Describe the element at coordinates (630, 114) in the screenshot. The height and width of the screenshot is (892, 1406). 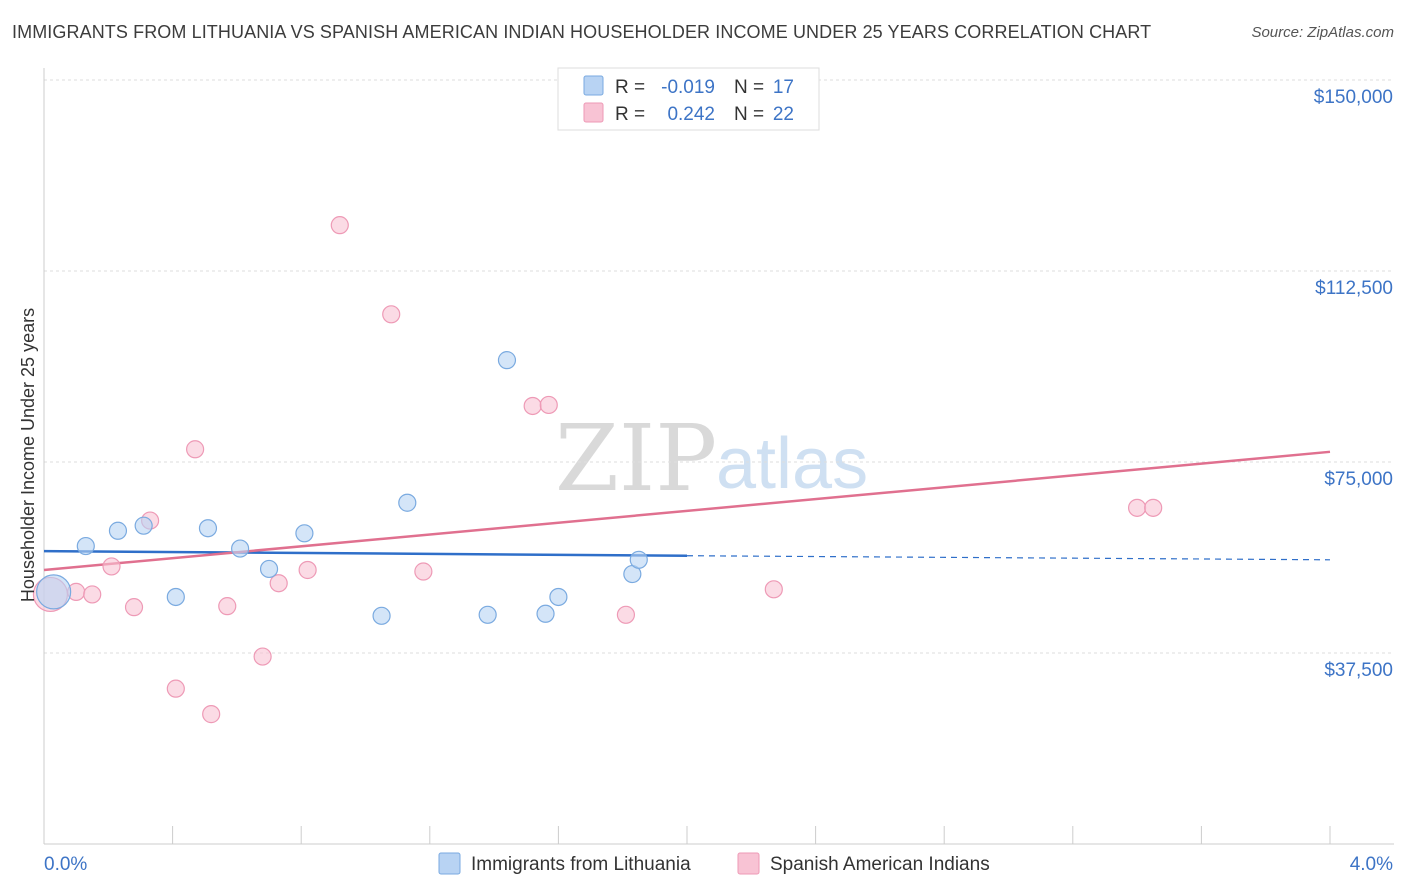
I see `legend-r-label-1: R =` at that location.